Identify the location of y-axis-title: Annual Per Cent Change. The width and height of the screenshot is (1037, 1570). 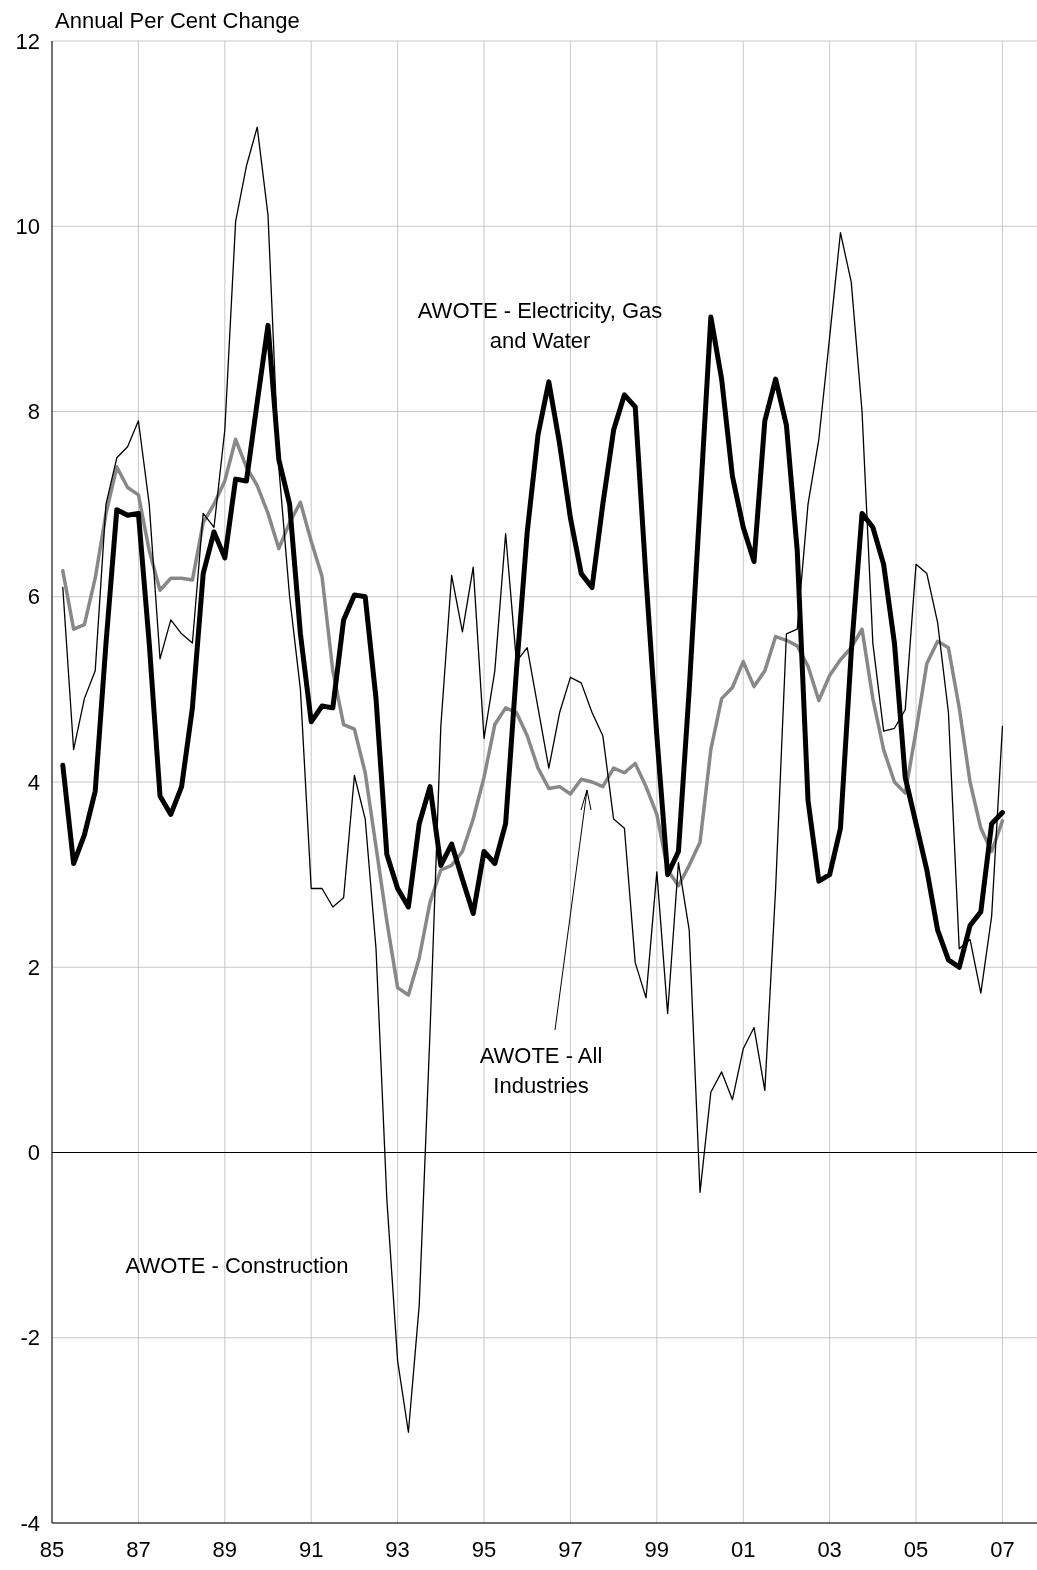
(177, 20).